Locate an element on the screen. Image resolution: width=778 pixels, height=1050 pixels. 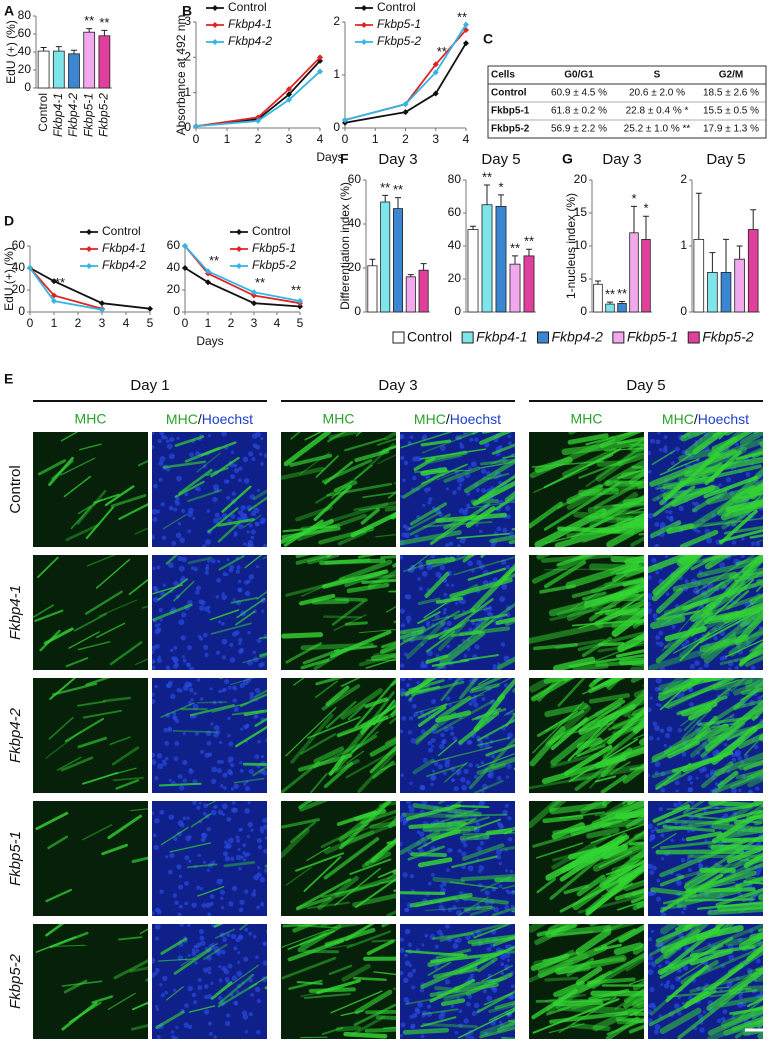
channel-label-merged: MHC/Hoechst is located at coordinates (705, 419).